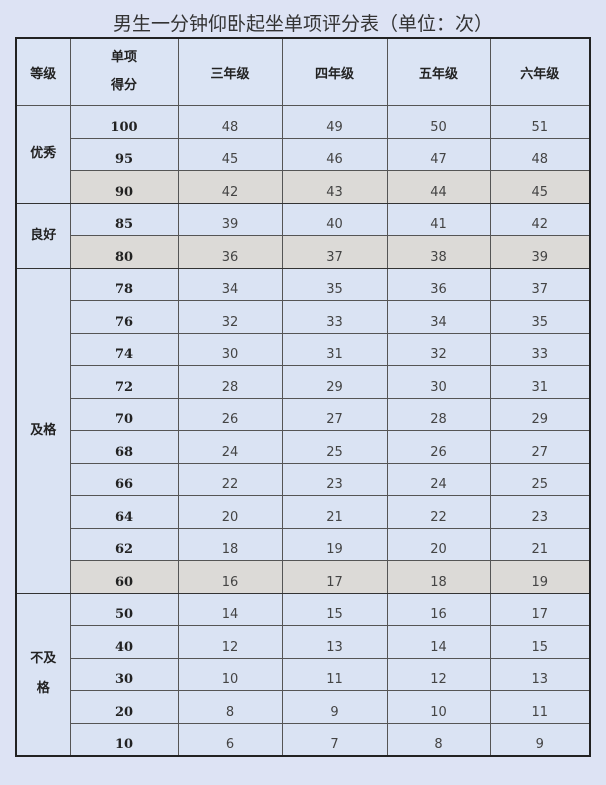 This screenshot has width=606, height=785. I want to click on level-cell: 不及格, so click(43, 674).